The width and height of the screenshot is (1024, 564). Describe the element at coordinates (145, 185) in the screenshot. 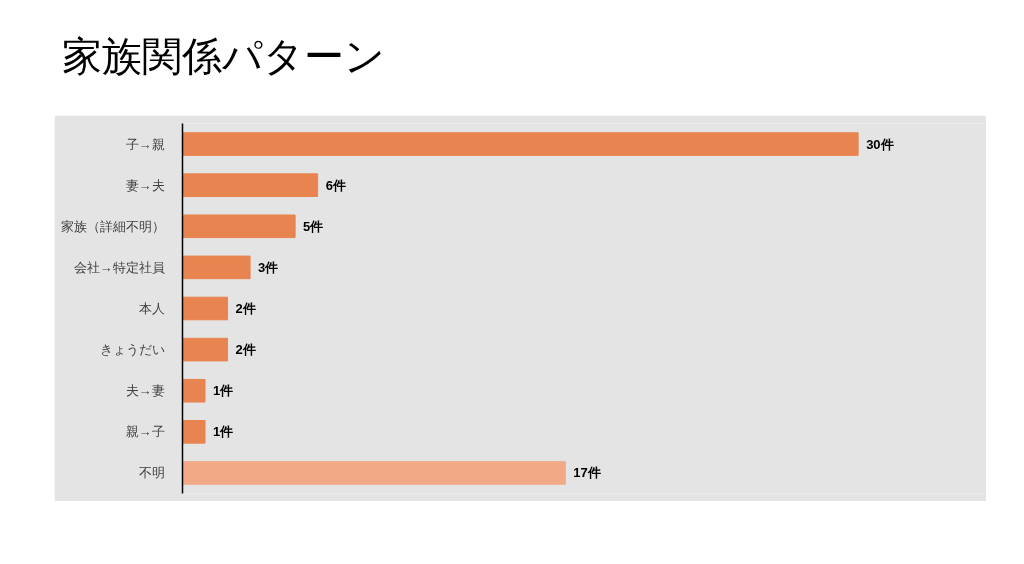

I see `y-tick-label: 妻→夫` at that location.